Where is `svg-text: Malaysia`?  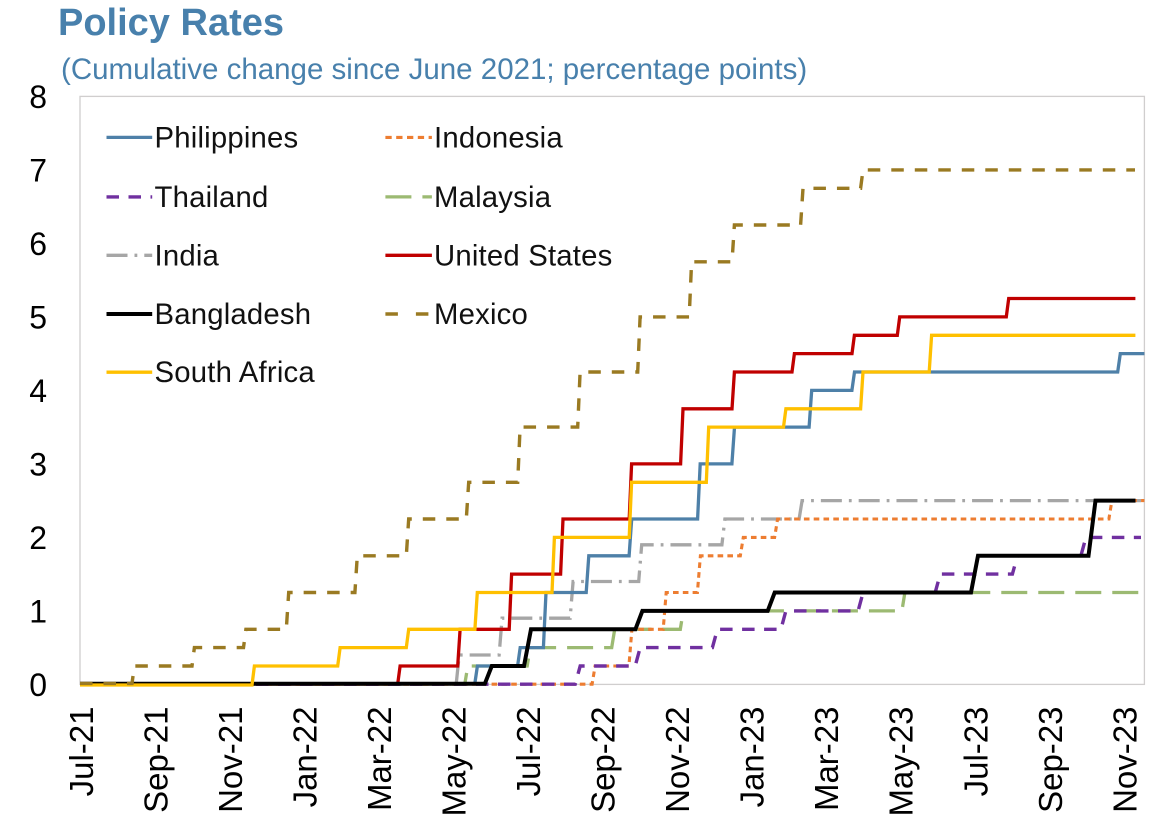
svg-text: Malaysia is located at coordinates (493, 197).